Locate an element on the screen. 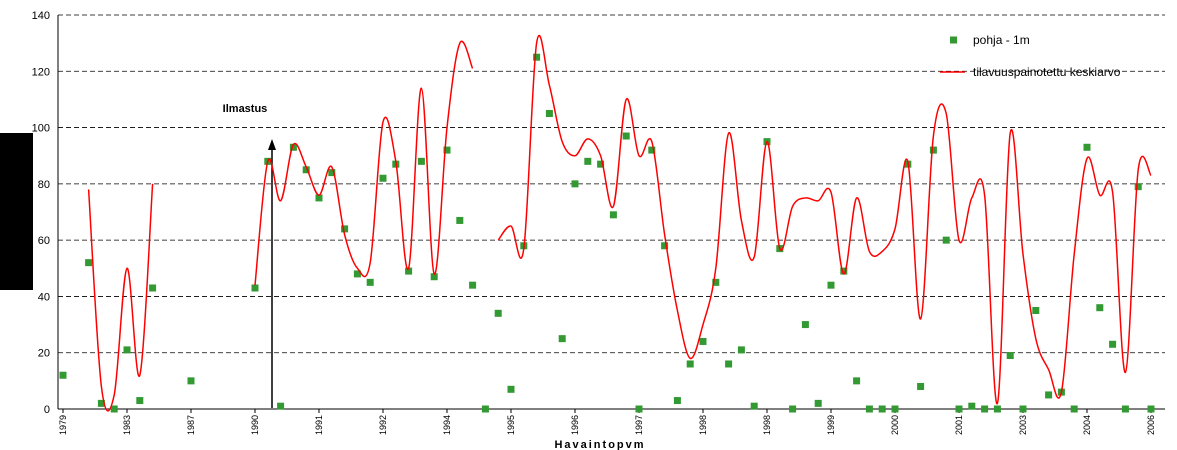 The width and height of the screenshot is (1177, 450). x-tick-label: 1997 is located at coordinates (639, 425).